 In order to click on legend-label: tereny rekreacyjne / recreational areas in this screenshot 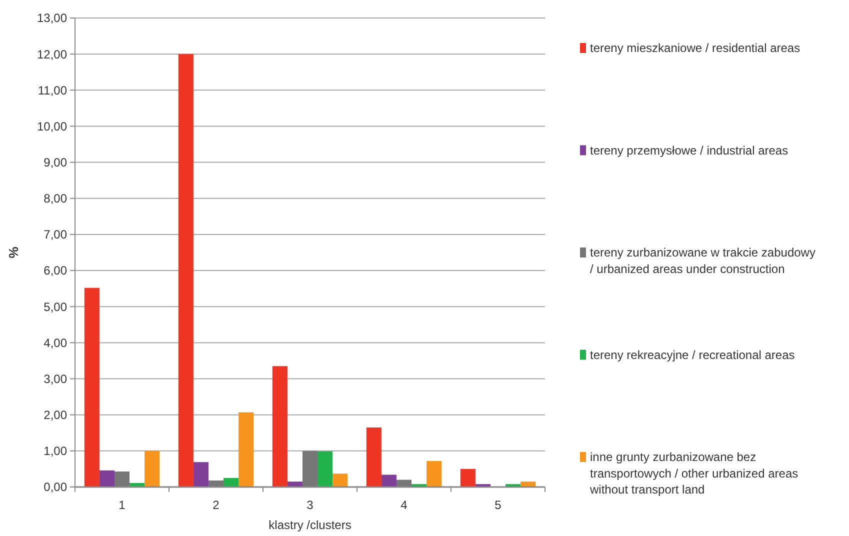, I will do `click(692, 355)`.